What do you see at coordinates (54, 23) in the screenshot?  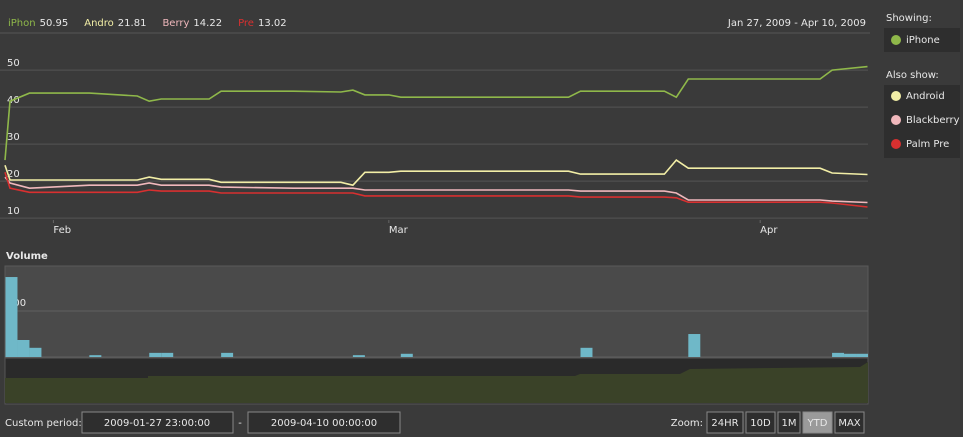 I see `ticker-value: 50.95` at bounding box center [54, 23].